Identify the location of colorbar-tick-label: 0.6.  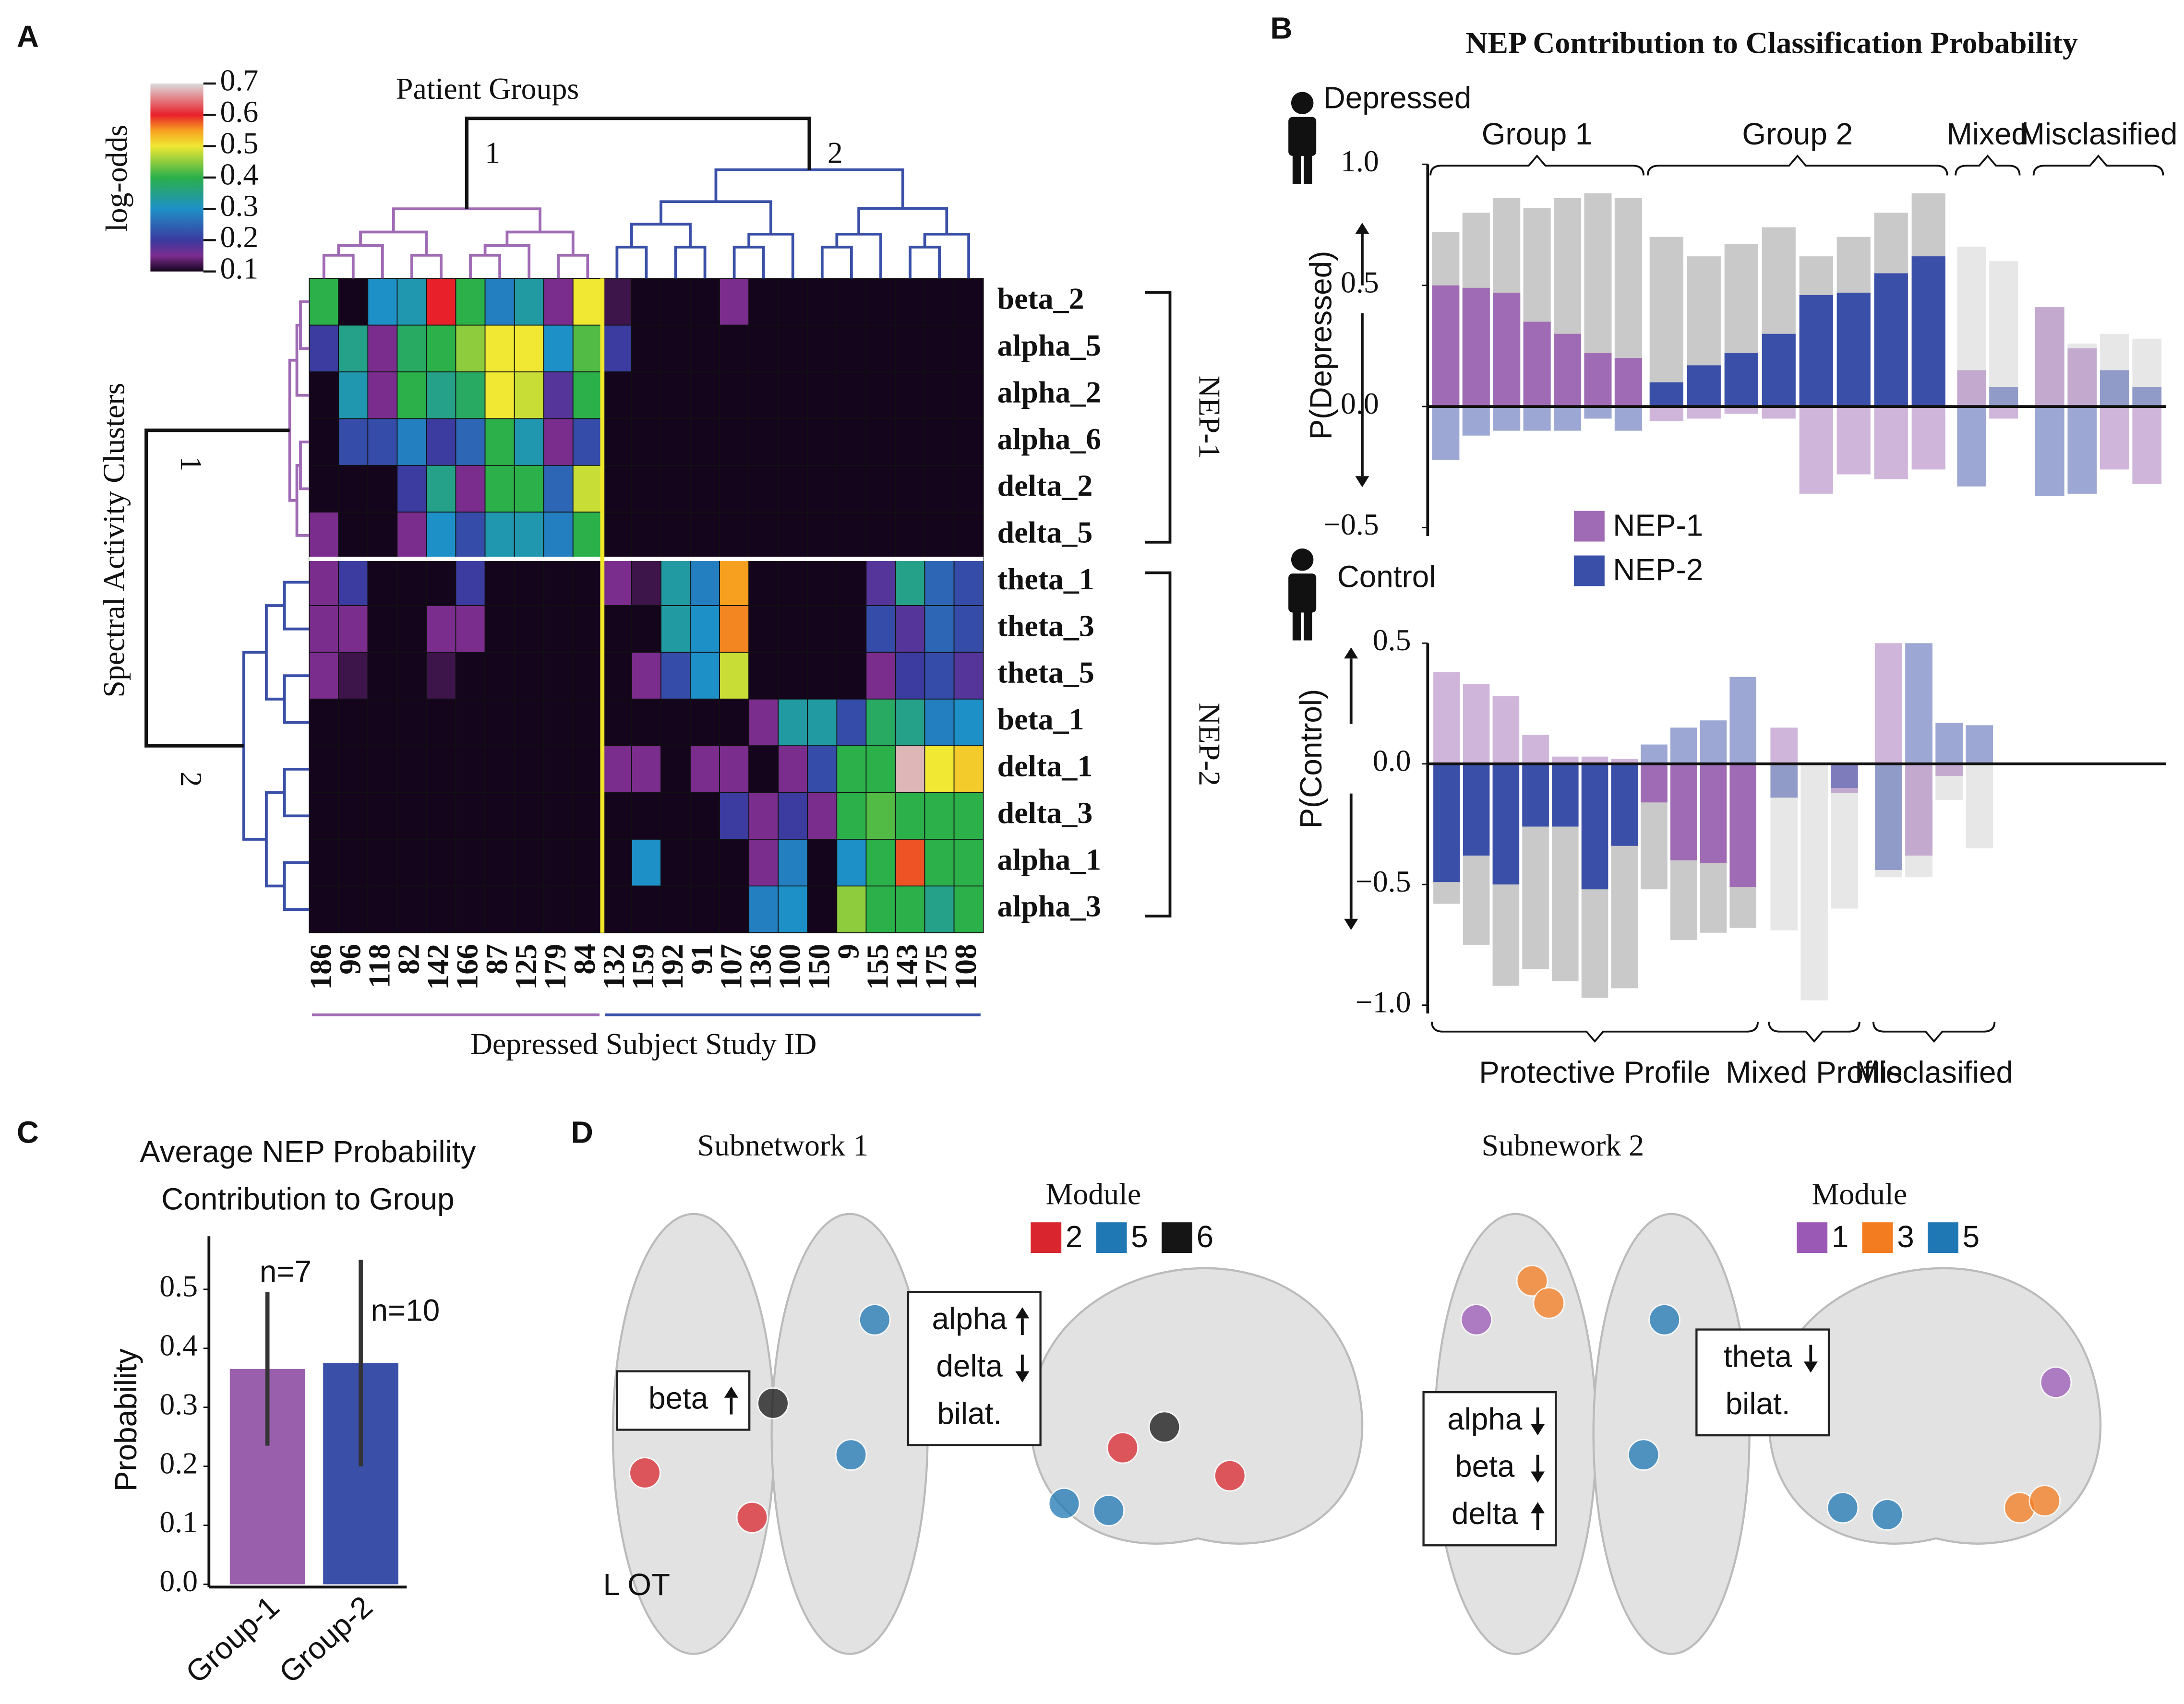
(239, 112).